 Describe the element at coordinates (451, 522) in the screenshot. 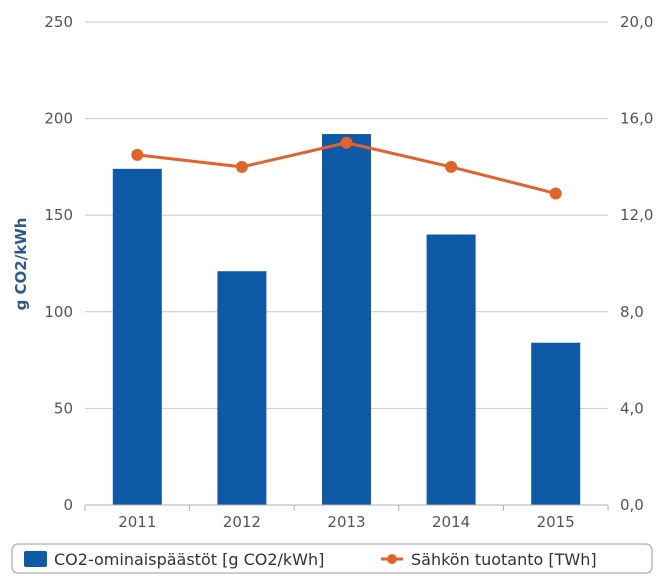

I see `x-tick-label: 2014` at that location.